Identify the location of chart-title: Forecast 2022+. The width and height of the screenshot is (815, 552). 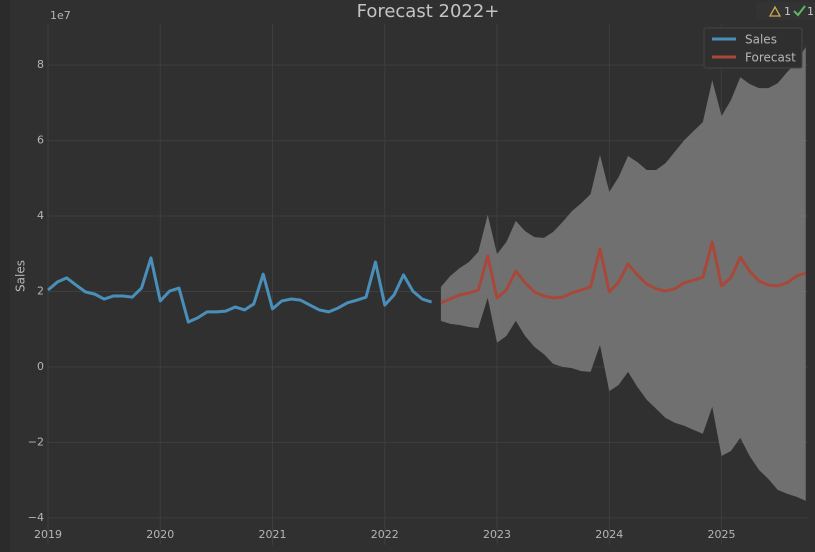
(428, 11).